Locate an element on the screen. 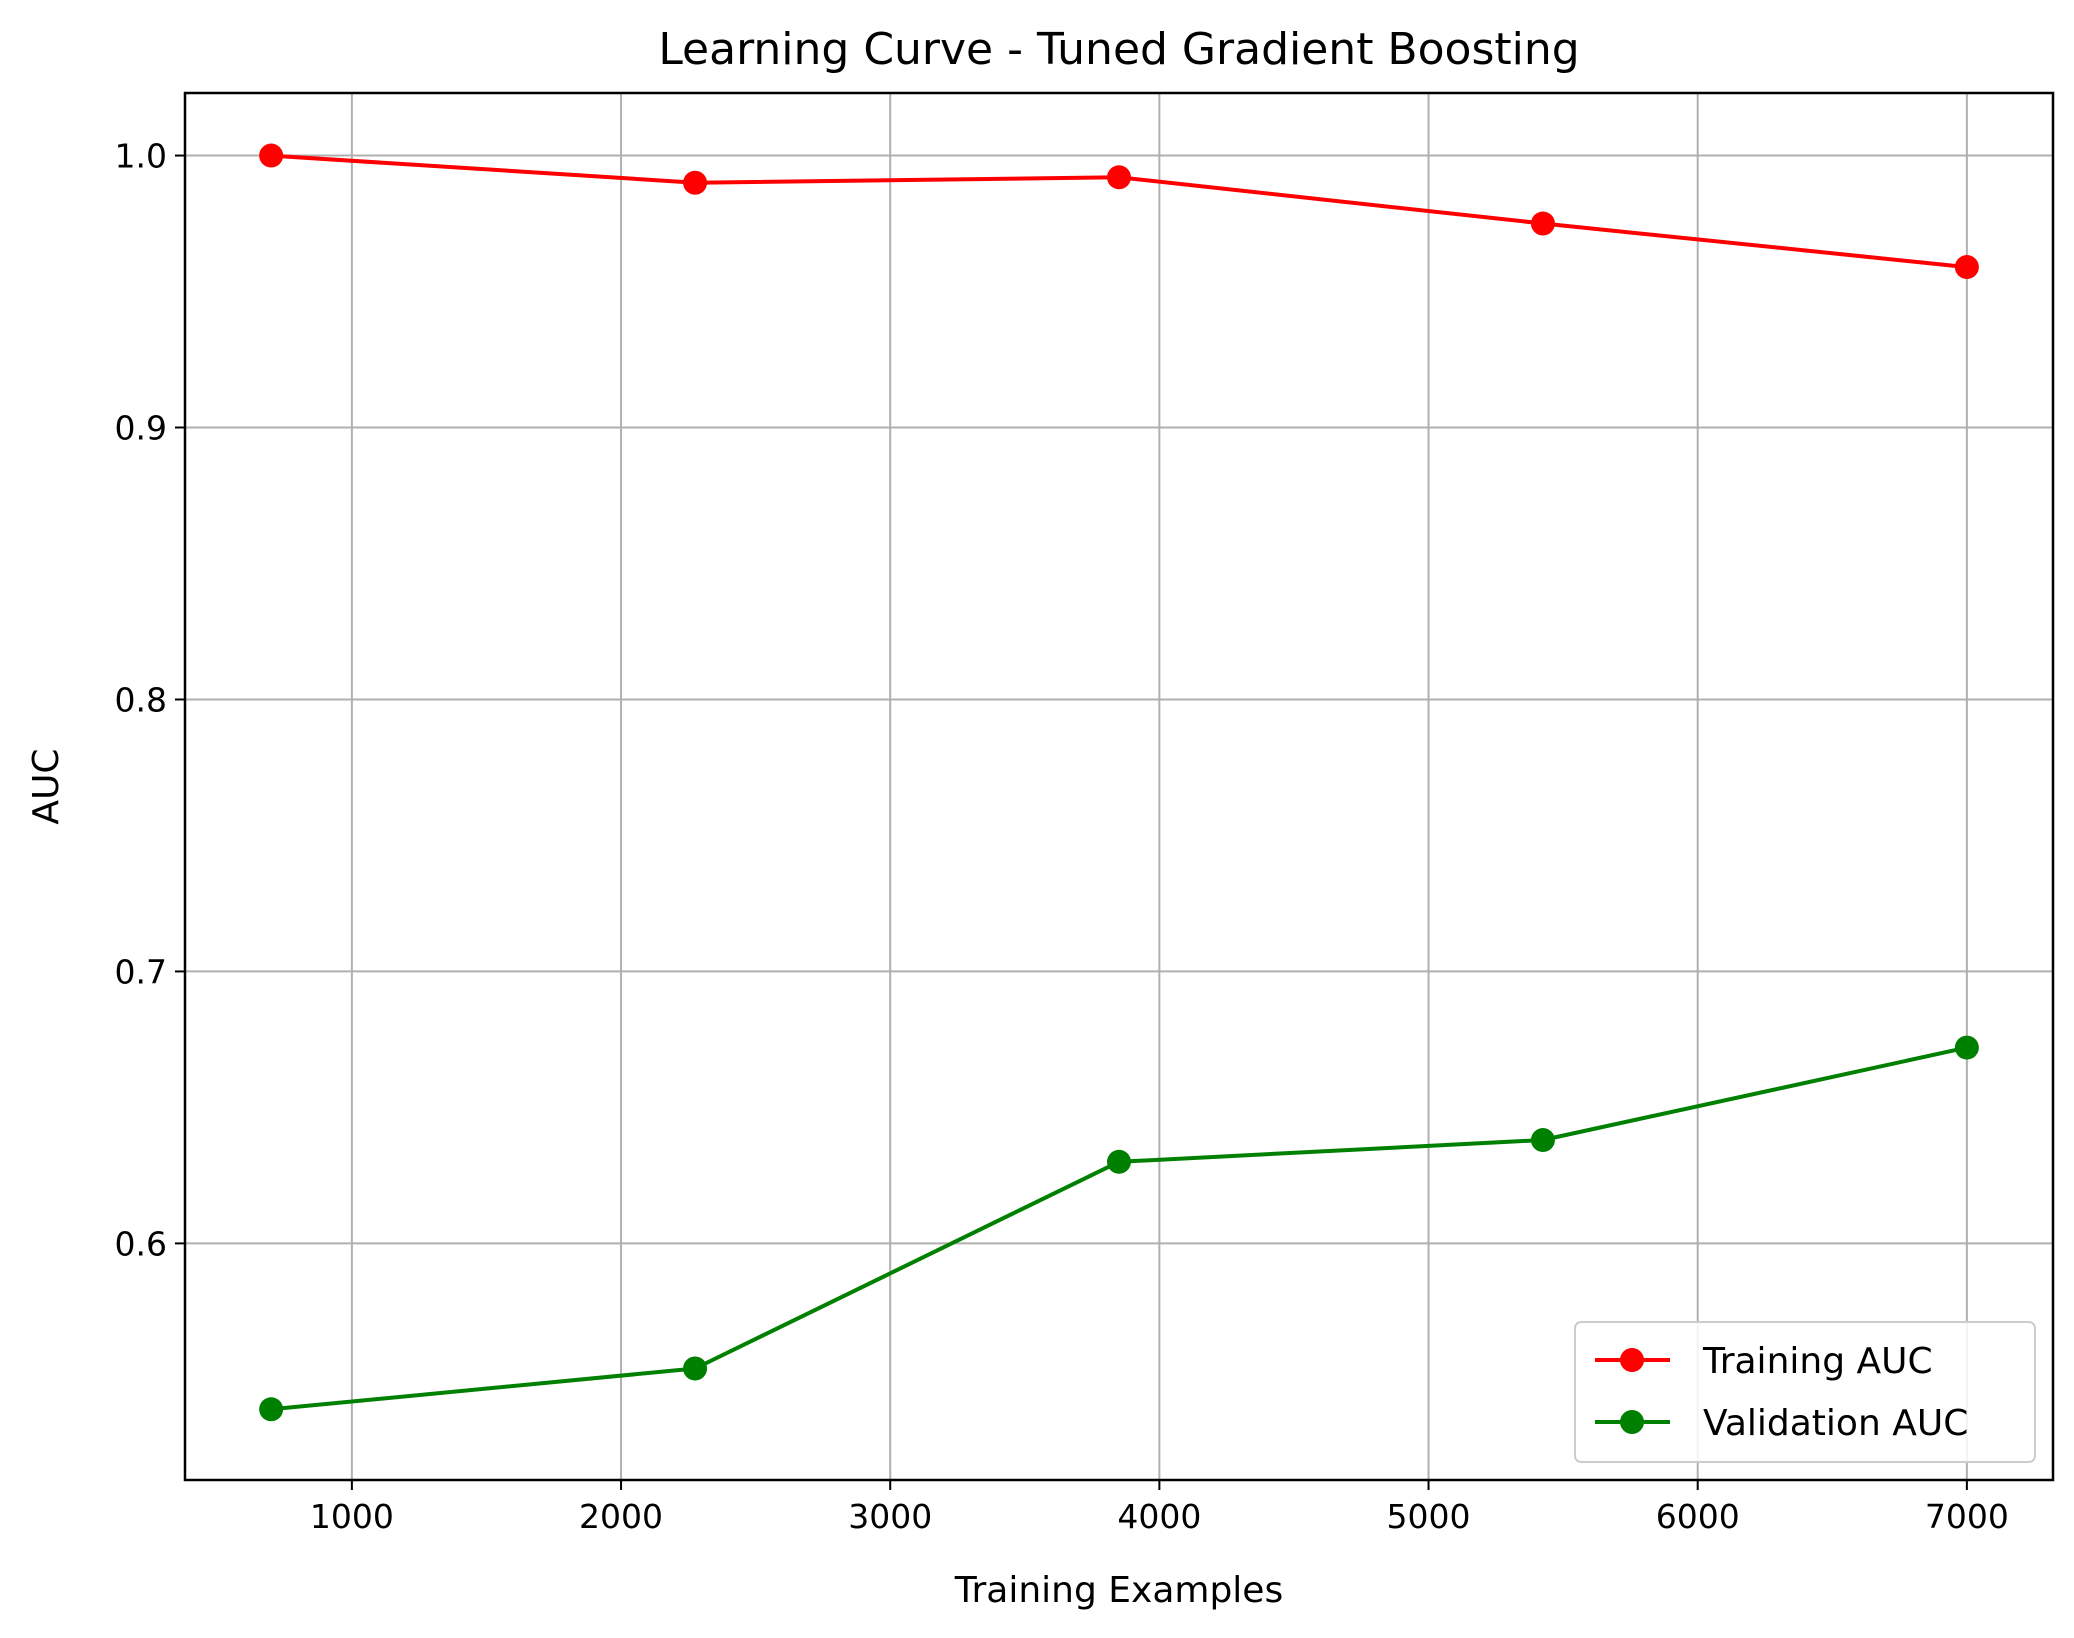 The image size is (2074, 1638). x-tick-label: 7000 is located at coordinates (1967, 1516).